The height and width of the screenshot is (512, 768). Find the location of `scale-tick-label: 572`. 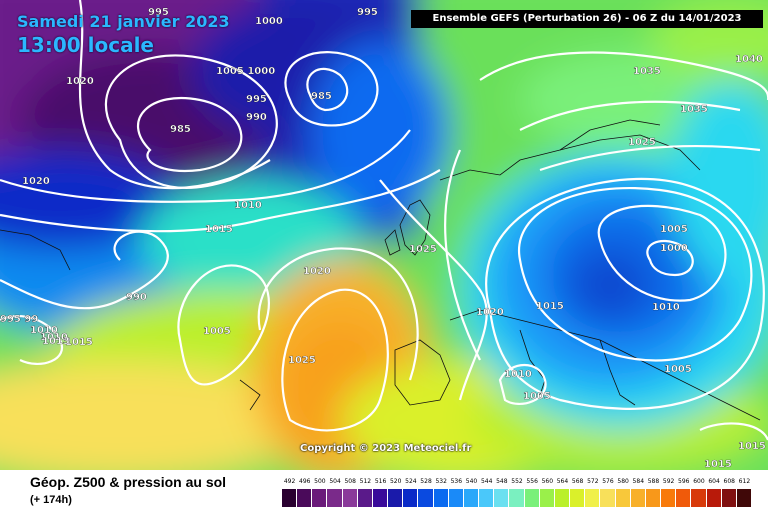

scale-tick-label: 572 is located at coordinates (593, 481).